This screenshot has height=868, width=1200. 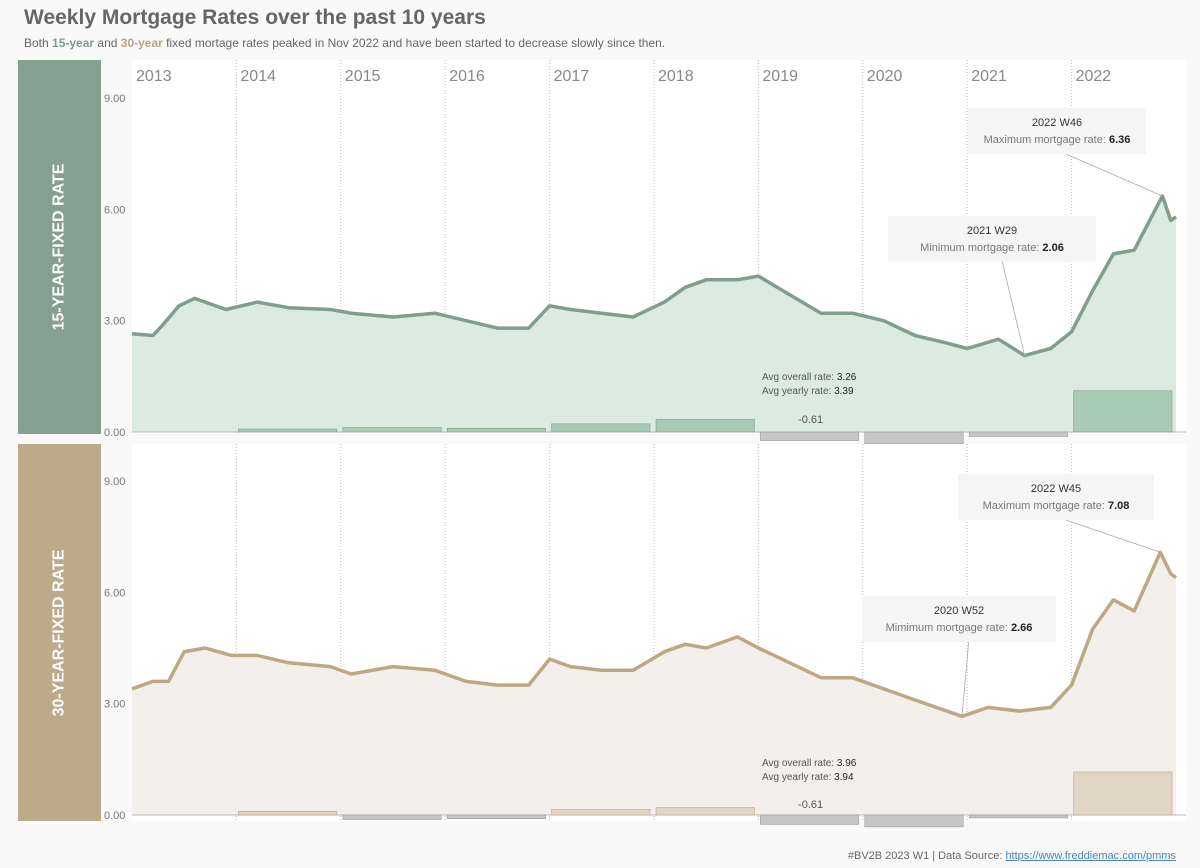 What do you see at coordinates (1090, 856) in the screenshot?
I see `data-source-link: https://www.freddiemac.com/pmms` at bounding box center [1090, 856].